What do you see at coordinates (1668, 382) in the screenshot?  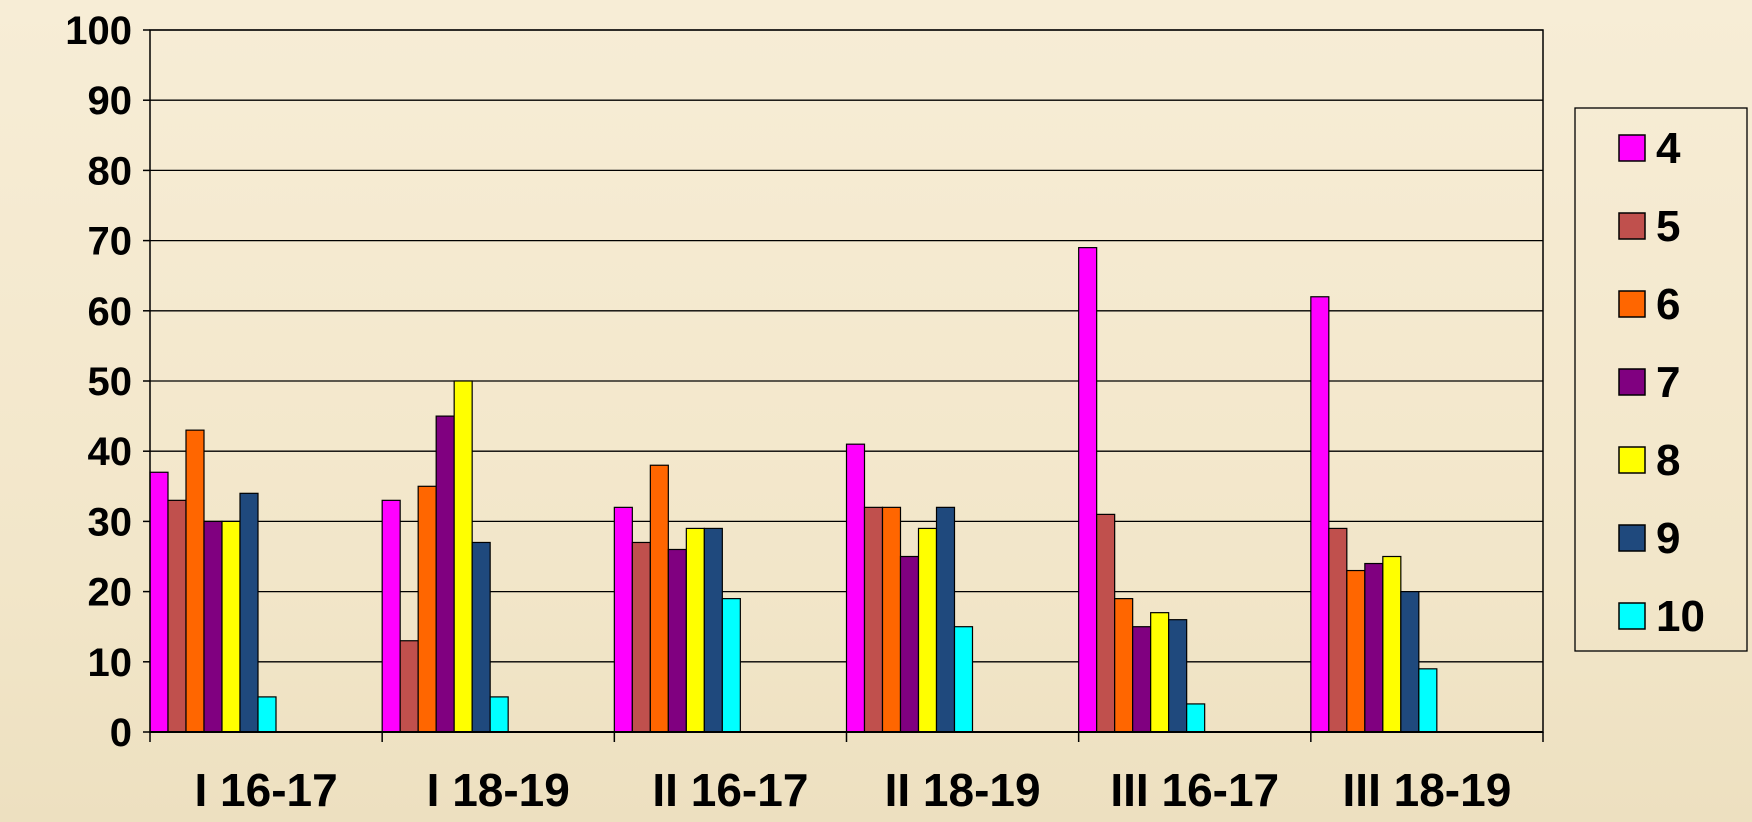 I see `legend-label: 7` at bounding box center [1668, 382].